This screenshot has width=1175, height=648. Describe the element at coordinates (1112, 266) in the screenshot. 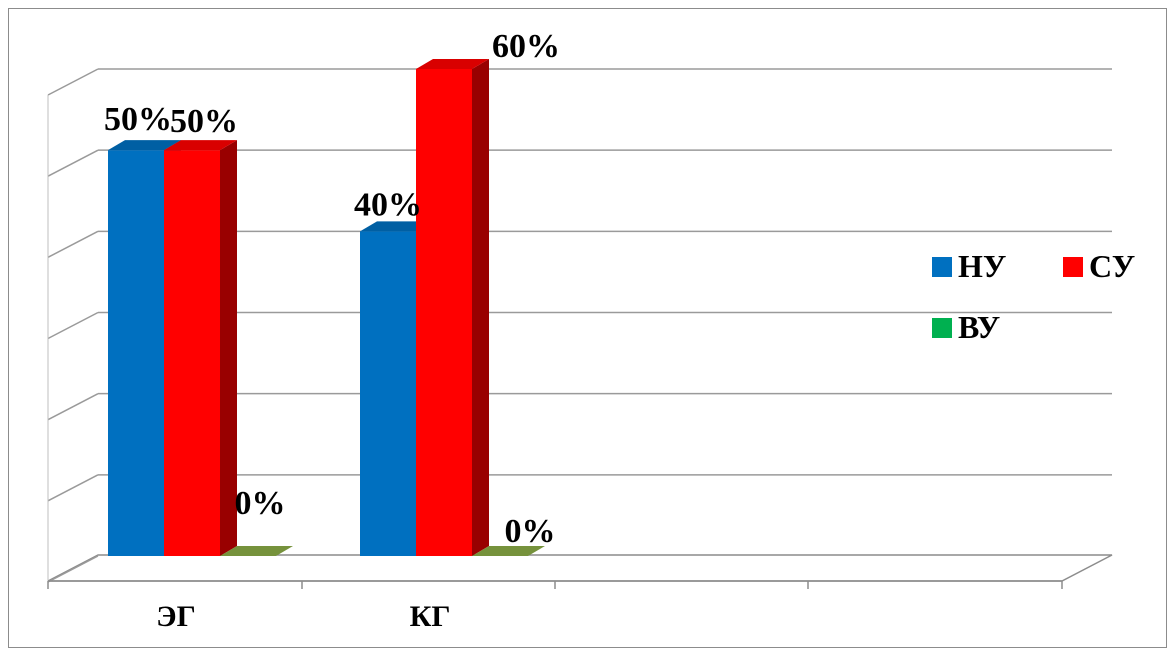

I see `legend-label: СУ` at that location.